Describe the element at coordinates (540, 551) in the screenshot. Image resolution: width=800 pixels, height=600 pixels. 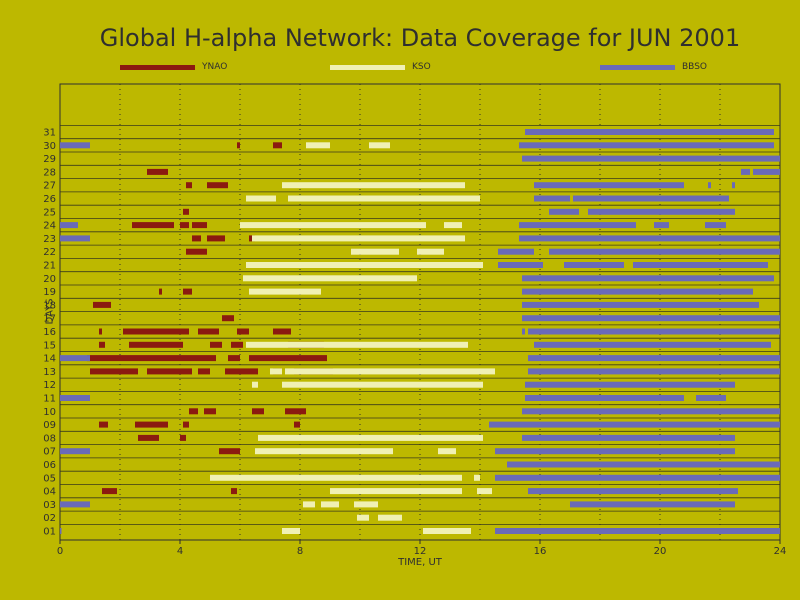
I see `x-tick-label: 16` at that location.